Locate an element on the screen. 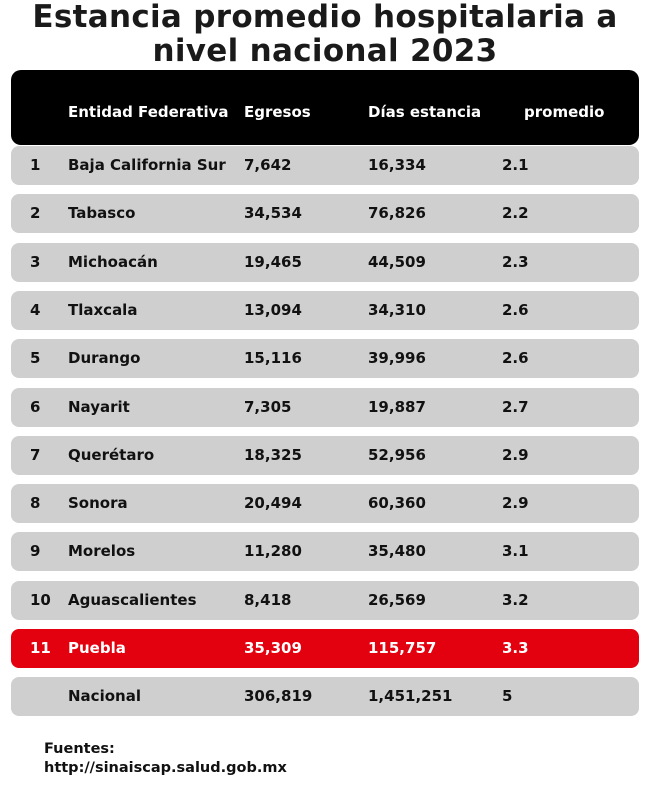  row-dias-estancia: 44,509 is located at coordinates (397, 262).